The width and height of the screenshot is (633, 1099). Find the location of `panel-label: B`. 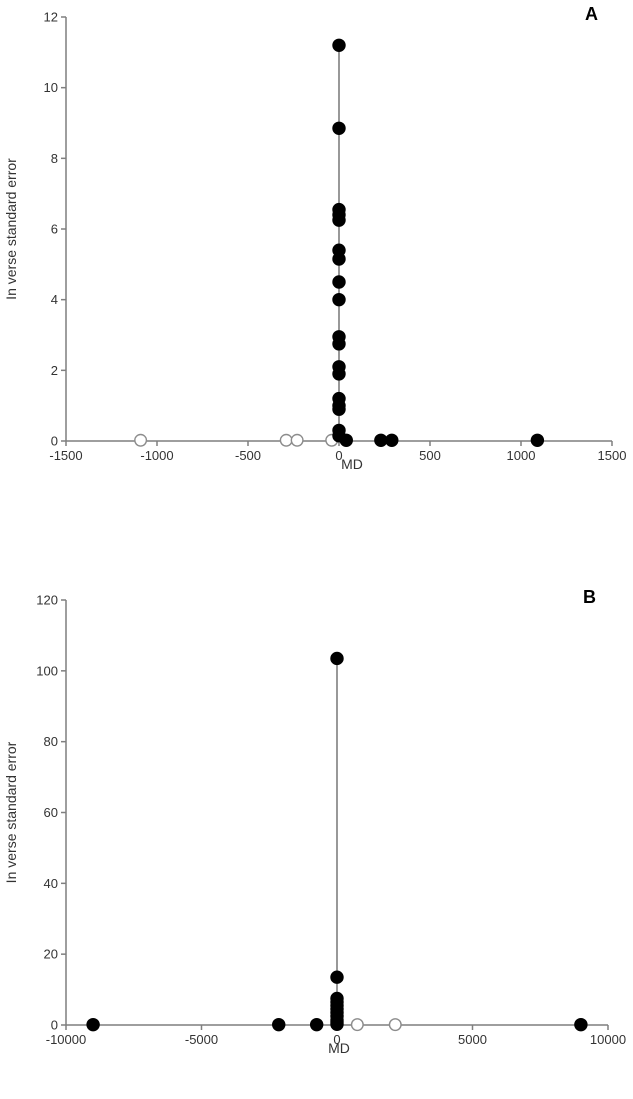

panel-label: B is located at coordinates (589, 597).